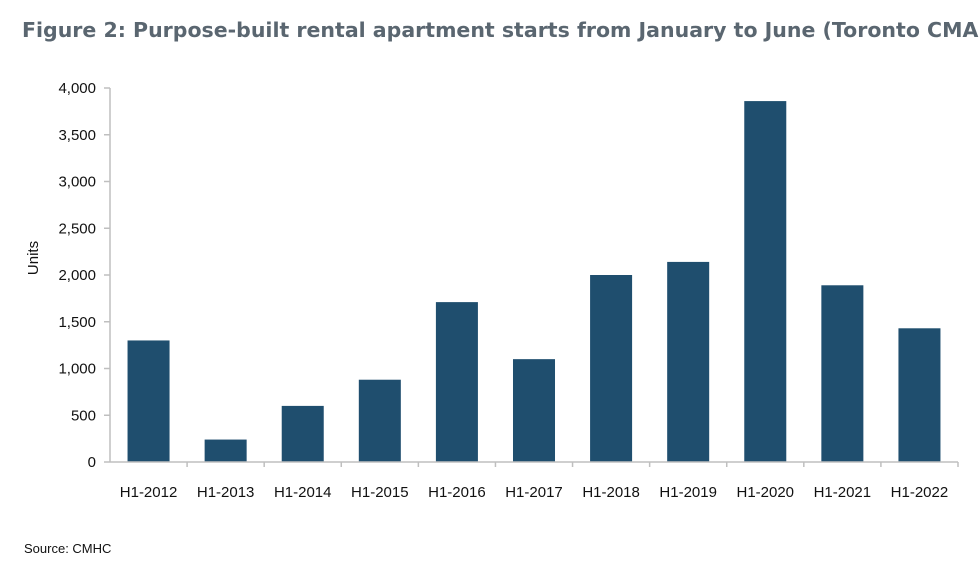  Describe the element at coordinates (456, 382) in the screenshot. I see `bar-h1-2016` at that location.